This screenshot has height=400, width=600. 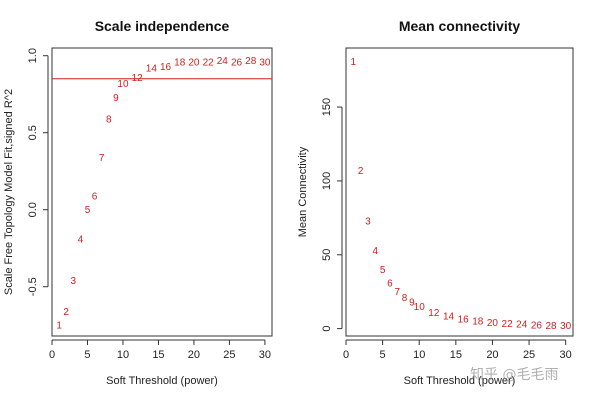 I want to click on mean-connectivity-point-label: 3, so click(x=368, y=221).